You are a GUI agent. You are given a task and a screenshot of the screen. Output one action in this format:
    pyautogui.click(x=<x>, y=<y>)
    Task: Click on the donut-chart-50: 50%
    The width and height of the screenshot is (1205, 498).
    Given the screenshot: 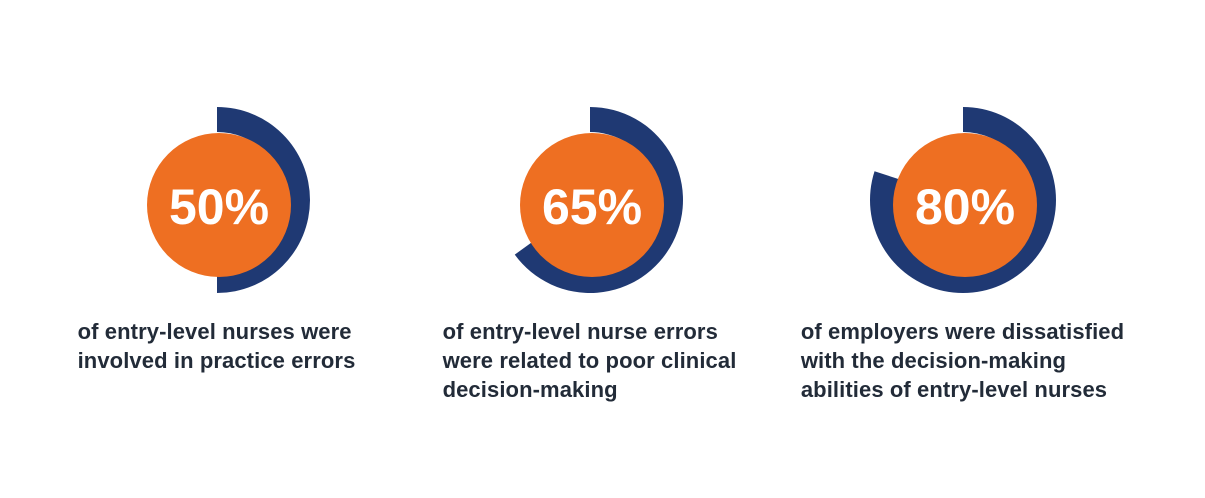 What is the action you would take?
    pyautogui.click(x=228, y=200)
    